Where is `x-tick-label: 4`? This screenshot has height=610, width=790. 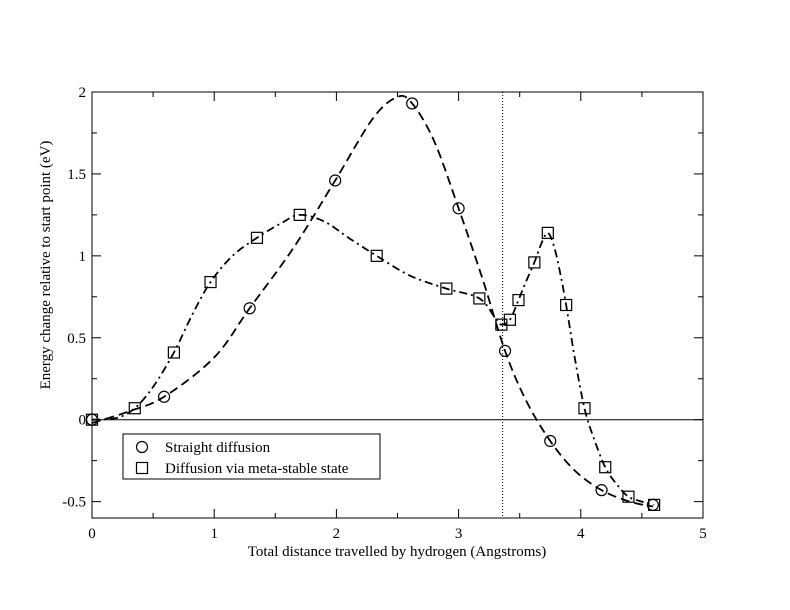
x-tick-label: 4 is located at coordinates (581, 534).